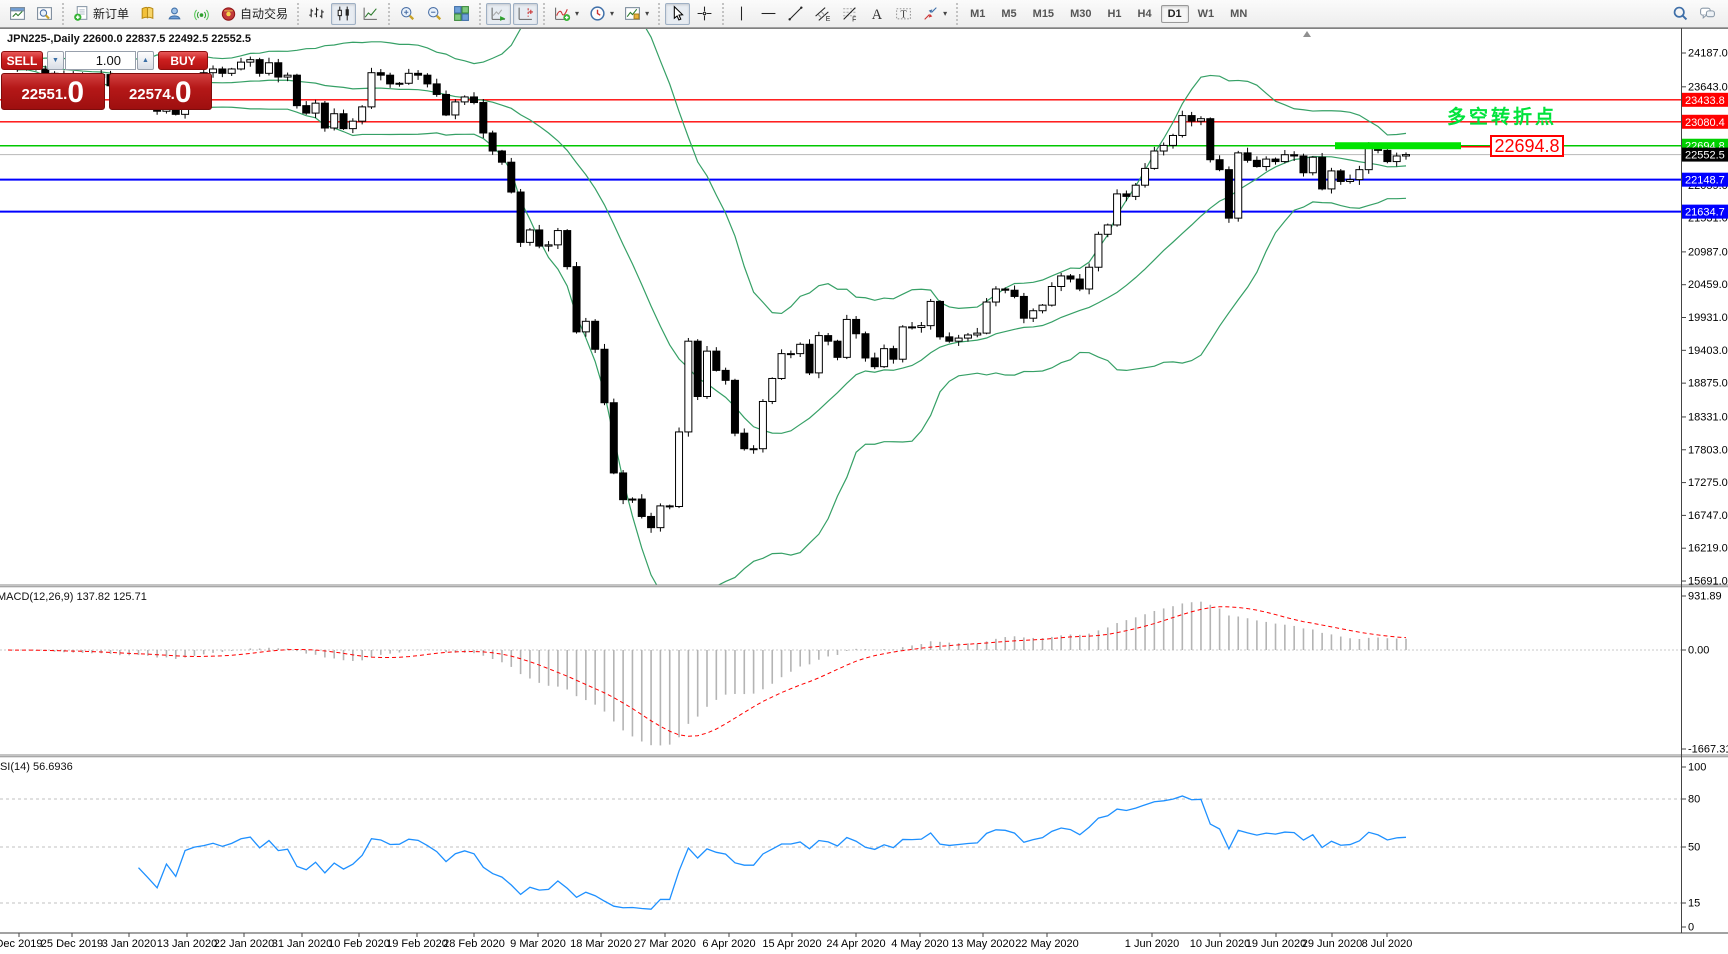 The width and height of the screenshot is (1728, 954). I want to click on svg-text: 17803.0, so click(1708, 450).